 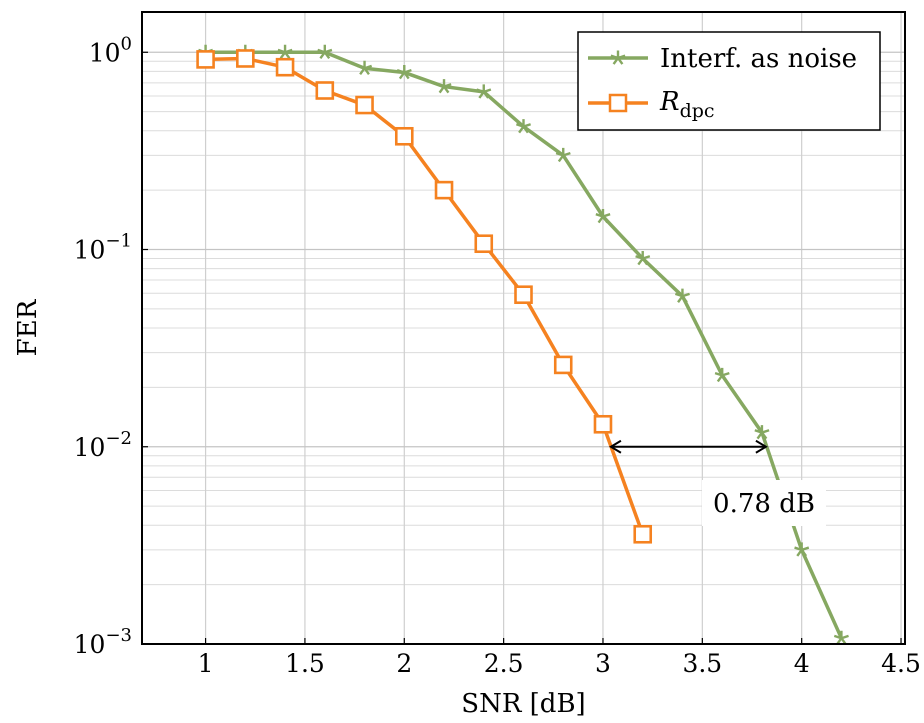 I want to click on legend-label-rdpc: Rdpc, so click(x=687, y=104).